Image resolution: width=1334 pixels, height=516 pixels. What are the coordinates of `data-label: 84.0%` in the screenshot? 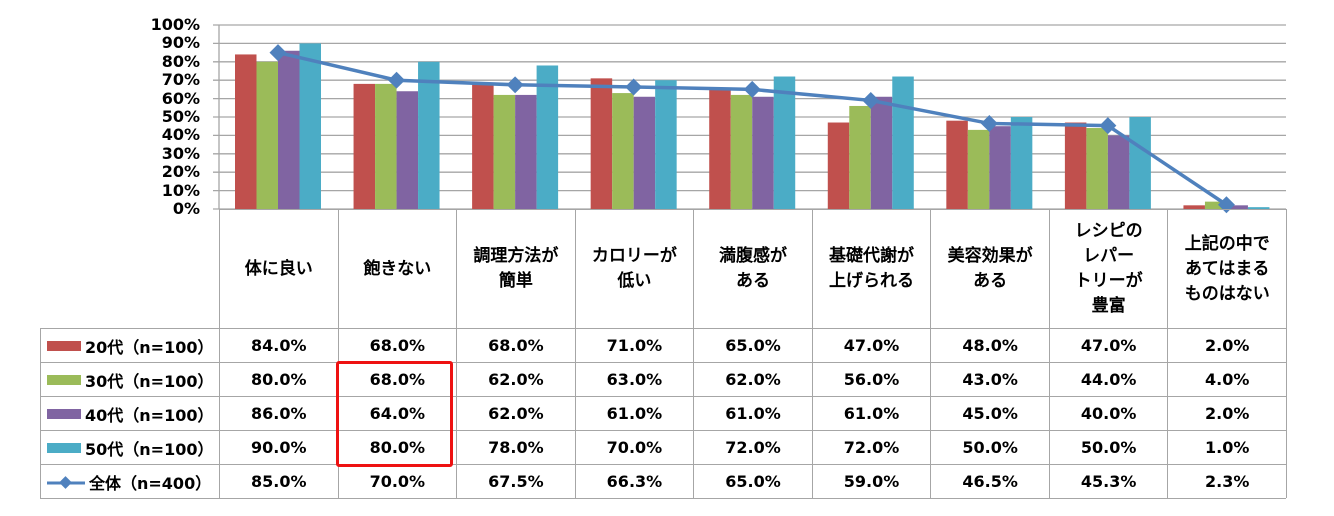 It's located at (278, 345).